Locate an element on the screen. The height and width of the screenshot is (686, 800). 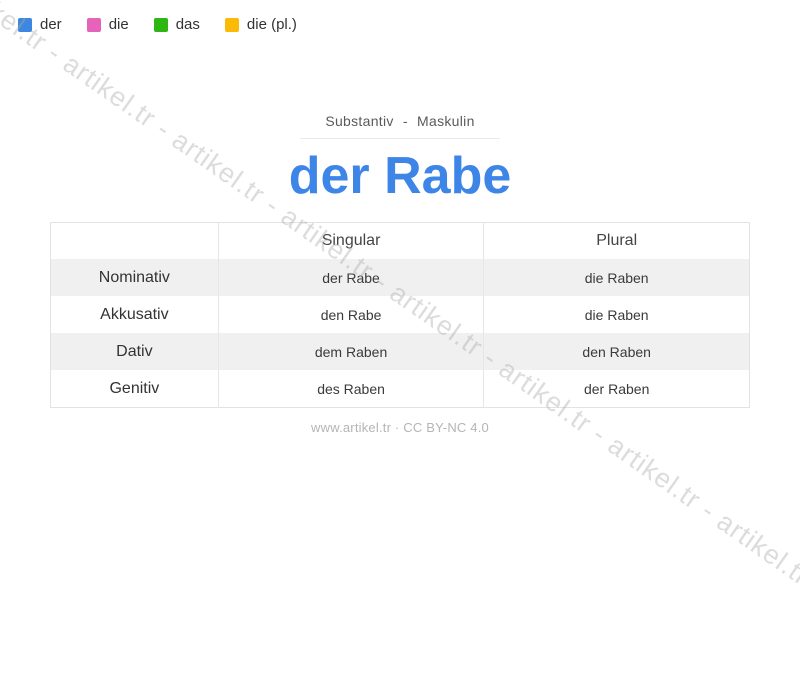
legend-item-die-pl: die (pl.) is located at coordinates (260, 24).